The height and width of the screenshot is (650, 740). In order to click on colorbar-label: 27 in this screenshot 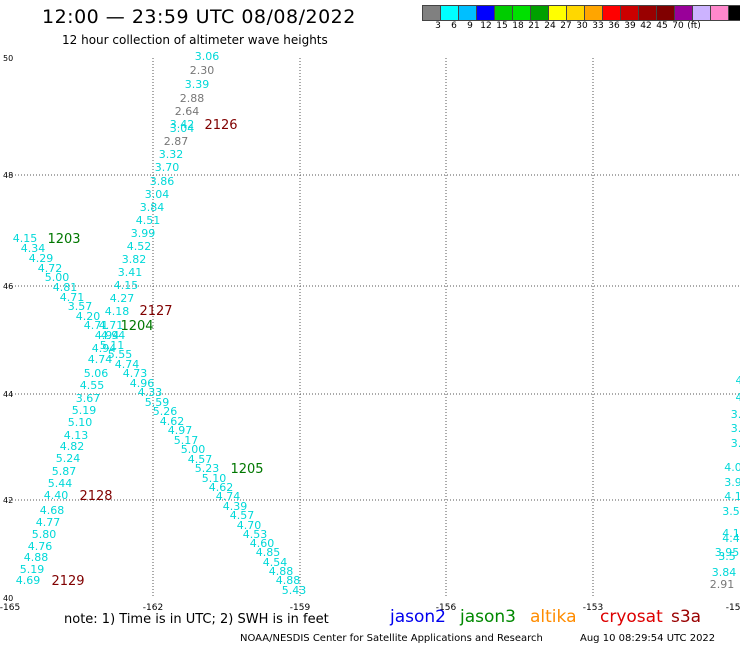, I will do `click(566, 26)`.